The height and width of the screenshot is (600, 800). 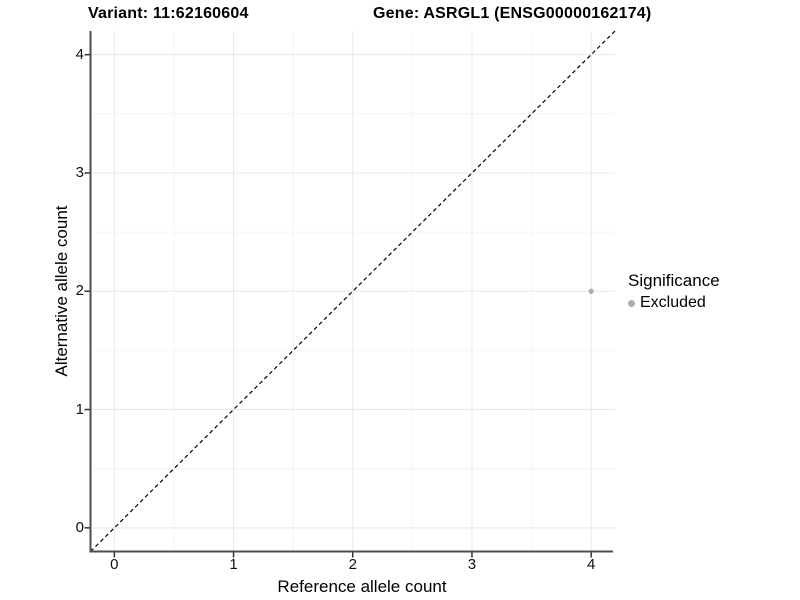 What do you see at coordinates (674, 280) in the screenshot?
I see `legend-title: Significance` at bounding box center [674, 280].